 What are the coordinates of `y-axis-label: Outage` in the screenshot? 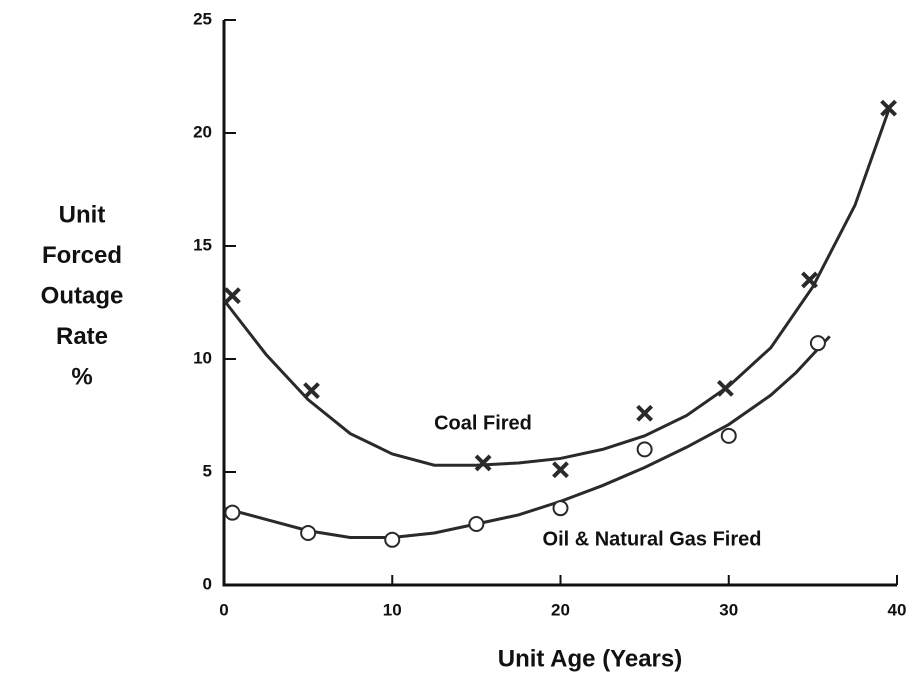 It's located at (82, 295).